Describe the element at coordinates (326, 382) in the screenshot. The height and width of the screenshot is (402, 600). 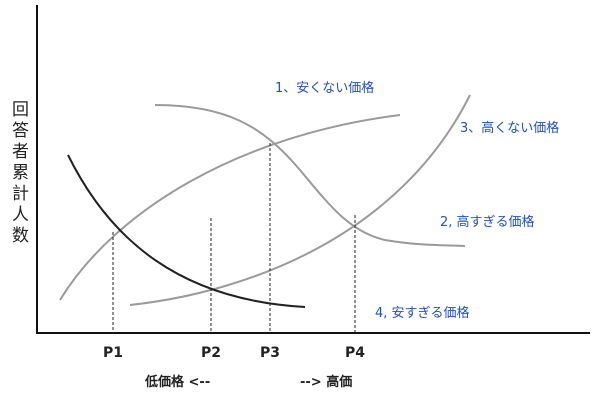
I see `high-price-direction: --> 高価` at that location.